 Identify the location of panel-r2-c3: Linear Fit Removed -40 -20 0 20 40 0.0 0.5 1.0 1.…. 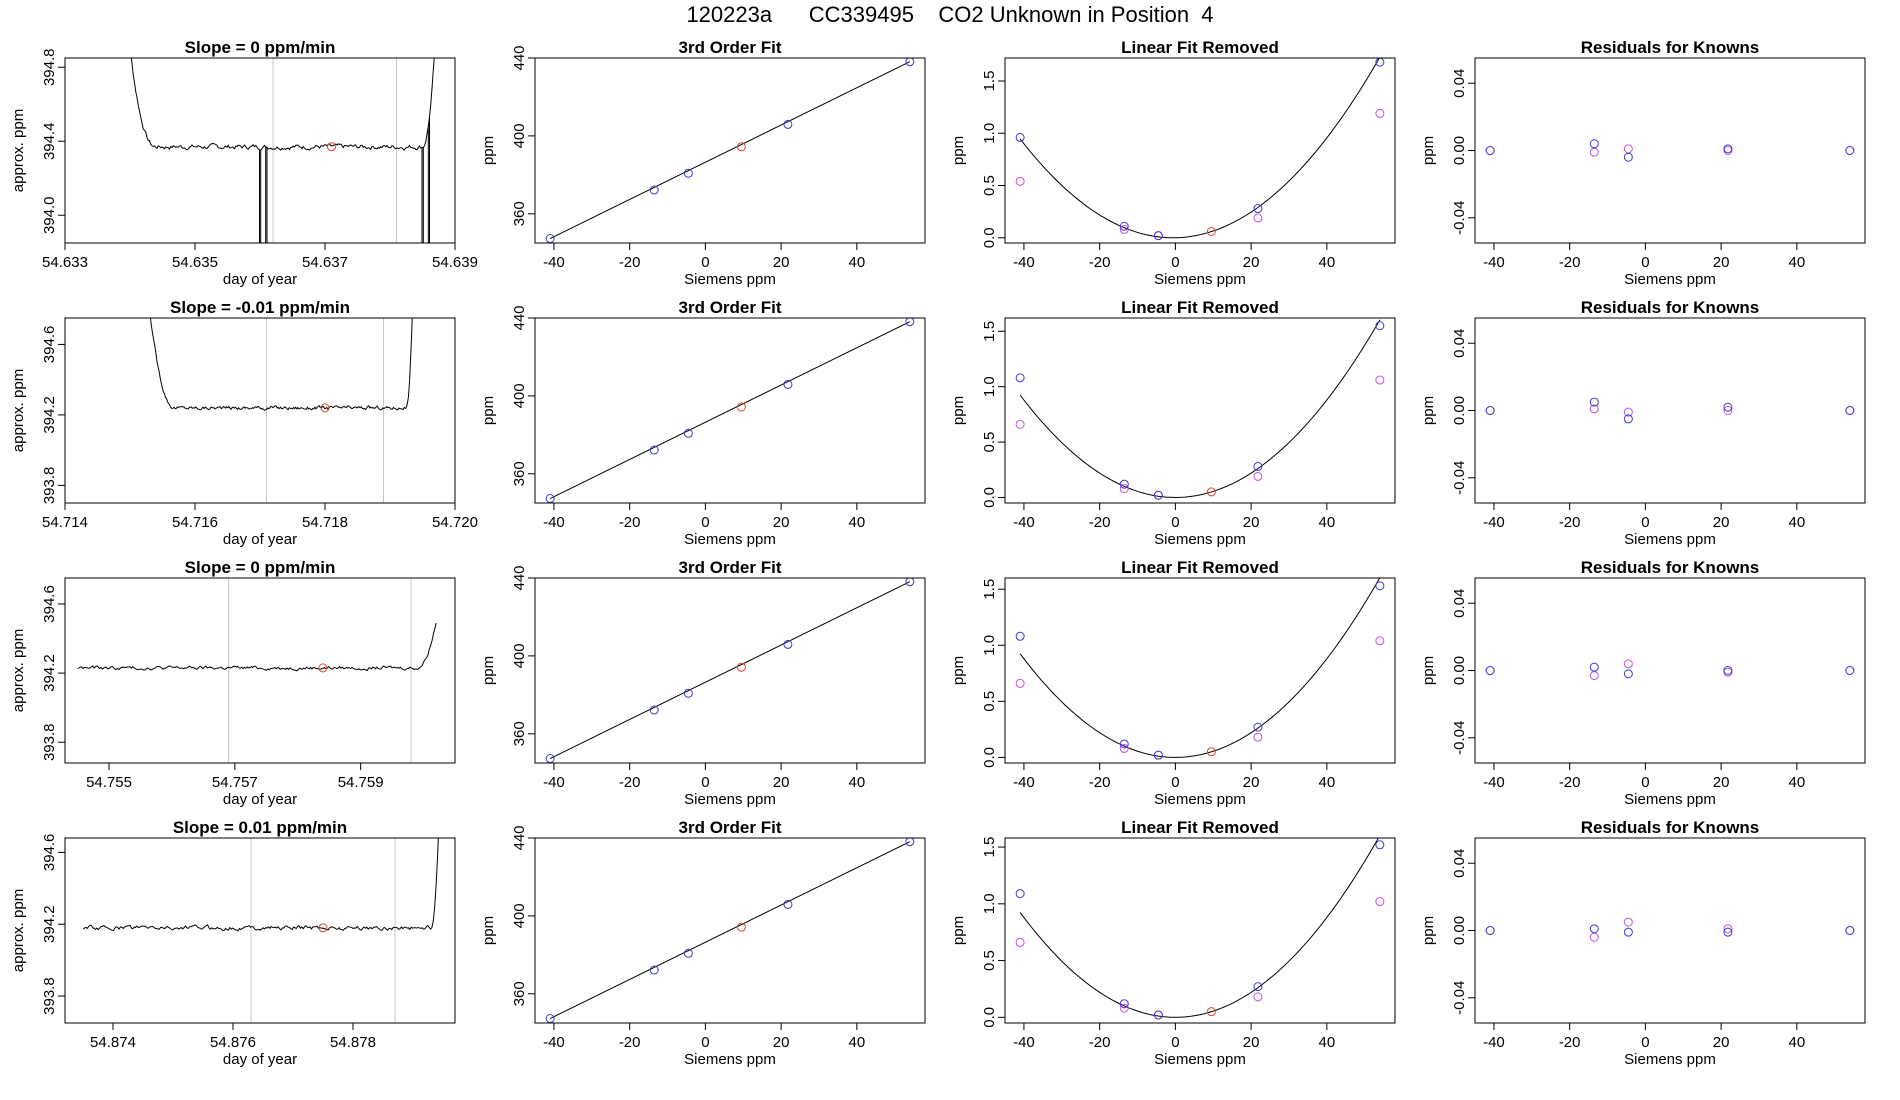
(1173, 423).